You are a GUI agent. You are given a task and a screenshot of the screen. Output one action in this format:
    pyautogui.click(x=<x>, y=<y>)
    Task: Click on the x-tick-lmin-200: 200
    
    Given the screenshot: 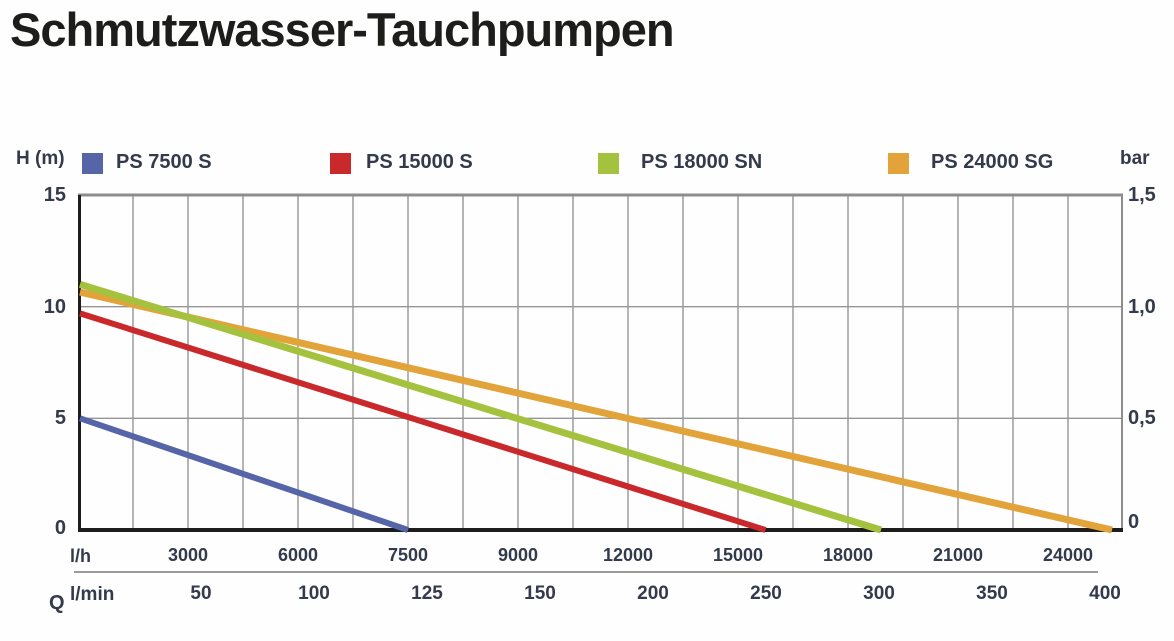 What is the action you would take?
    pyautogui.click(x=653, y=593)
    